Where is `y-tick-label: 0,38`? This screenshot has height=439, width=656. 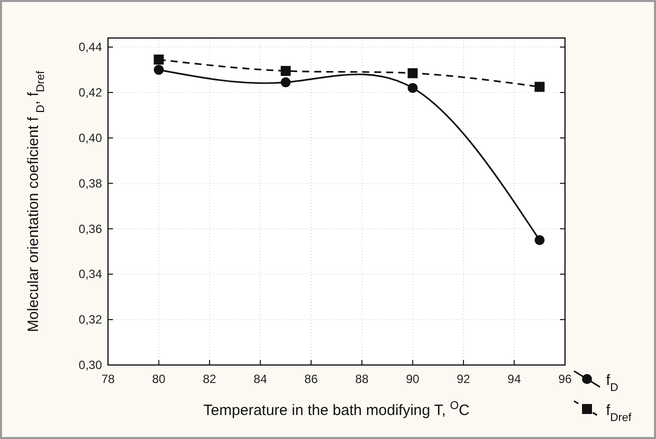 y-tick-label: 0,38 is located at coordinates (90, 183).